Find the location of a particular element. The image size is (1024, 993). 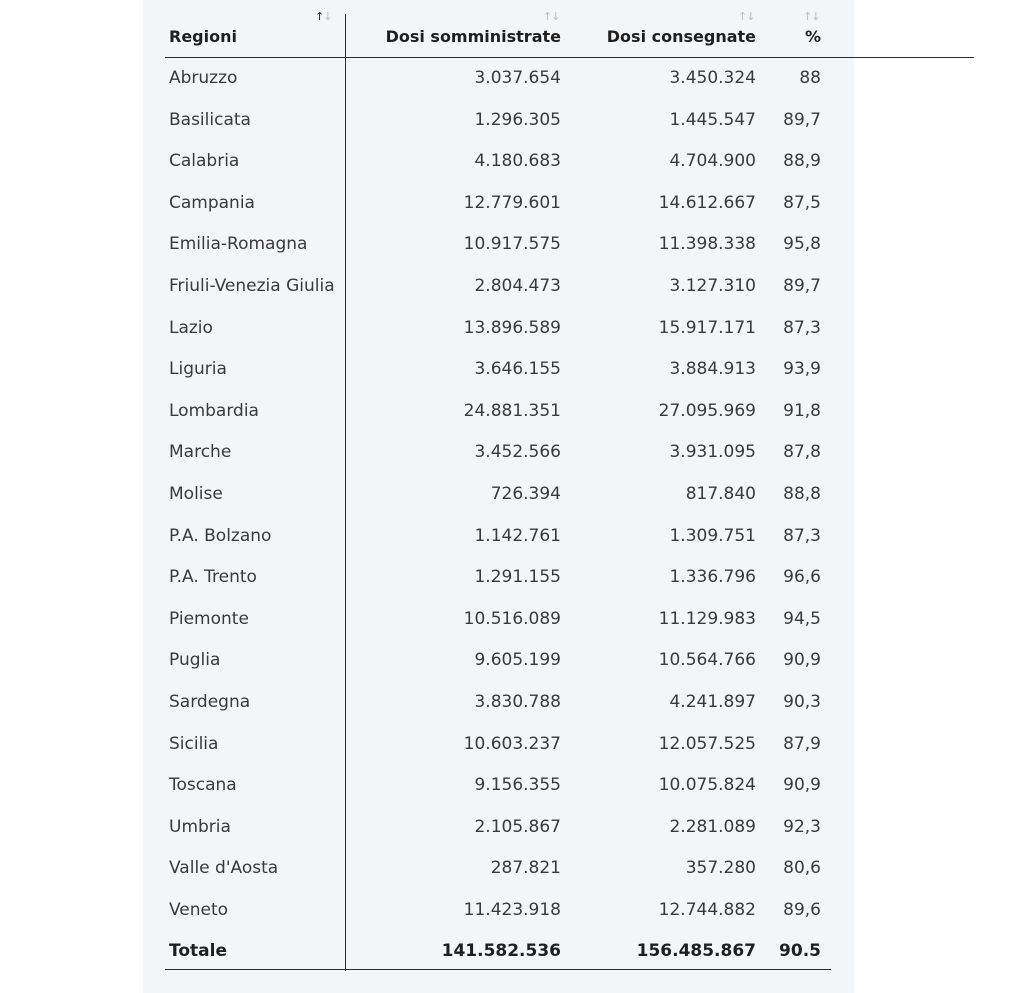

percent-cell: 92,3 is located at coordinates (802, 826).